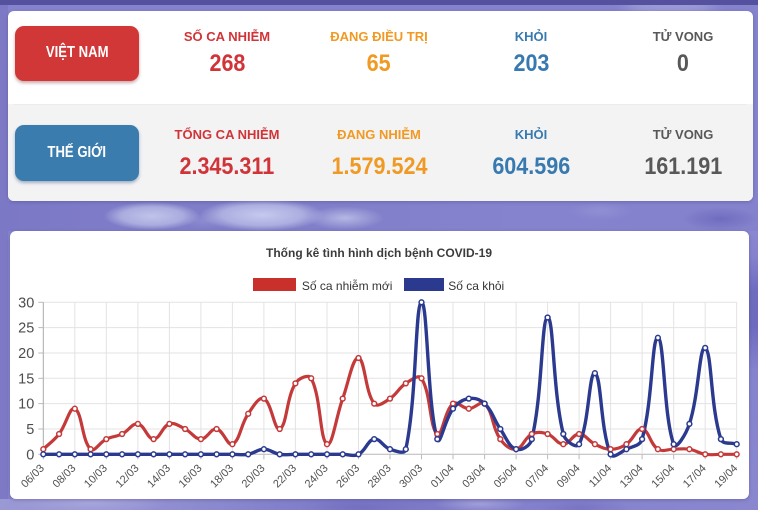  I want to click on svg-text: 07/04, so click(537, 476).